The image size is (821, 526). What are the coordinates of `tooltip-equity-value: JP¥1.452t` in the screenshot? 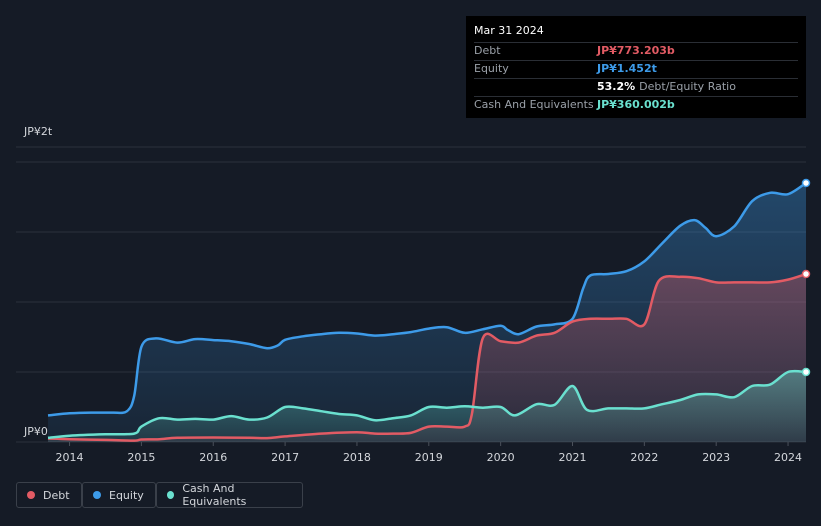 It's located at (627, 68).